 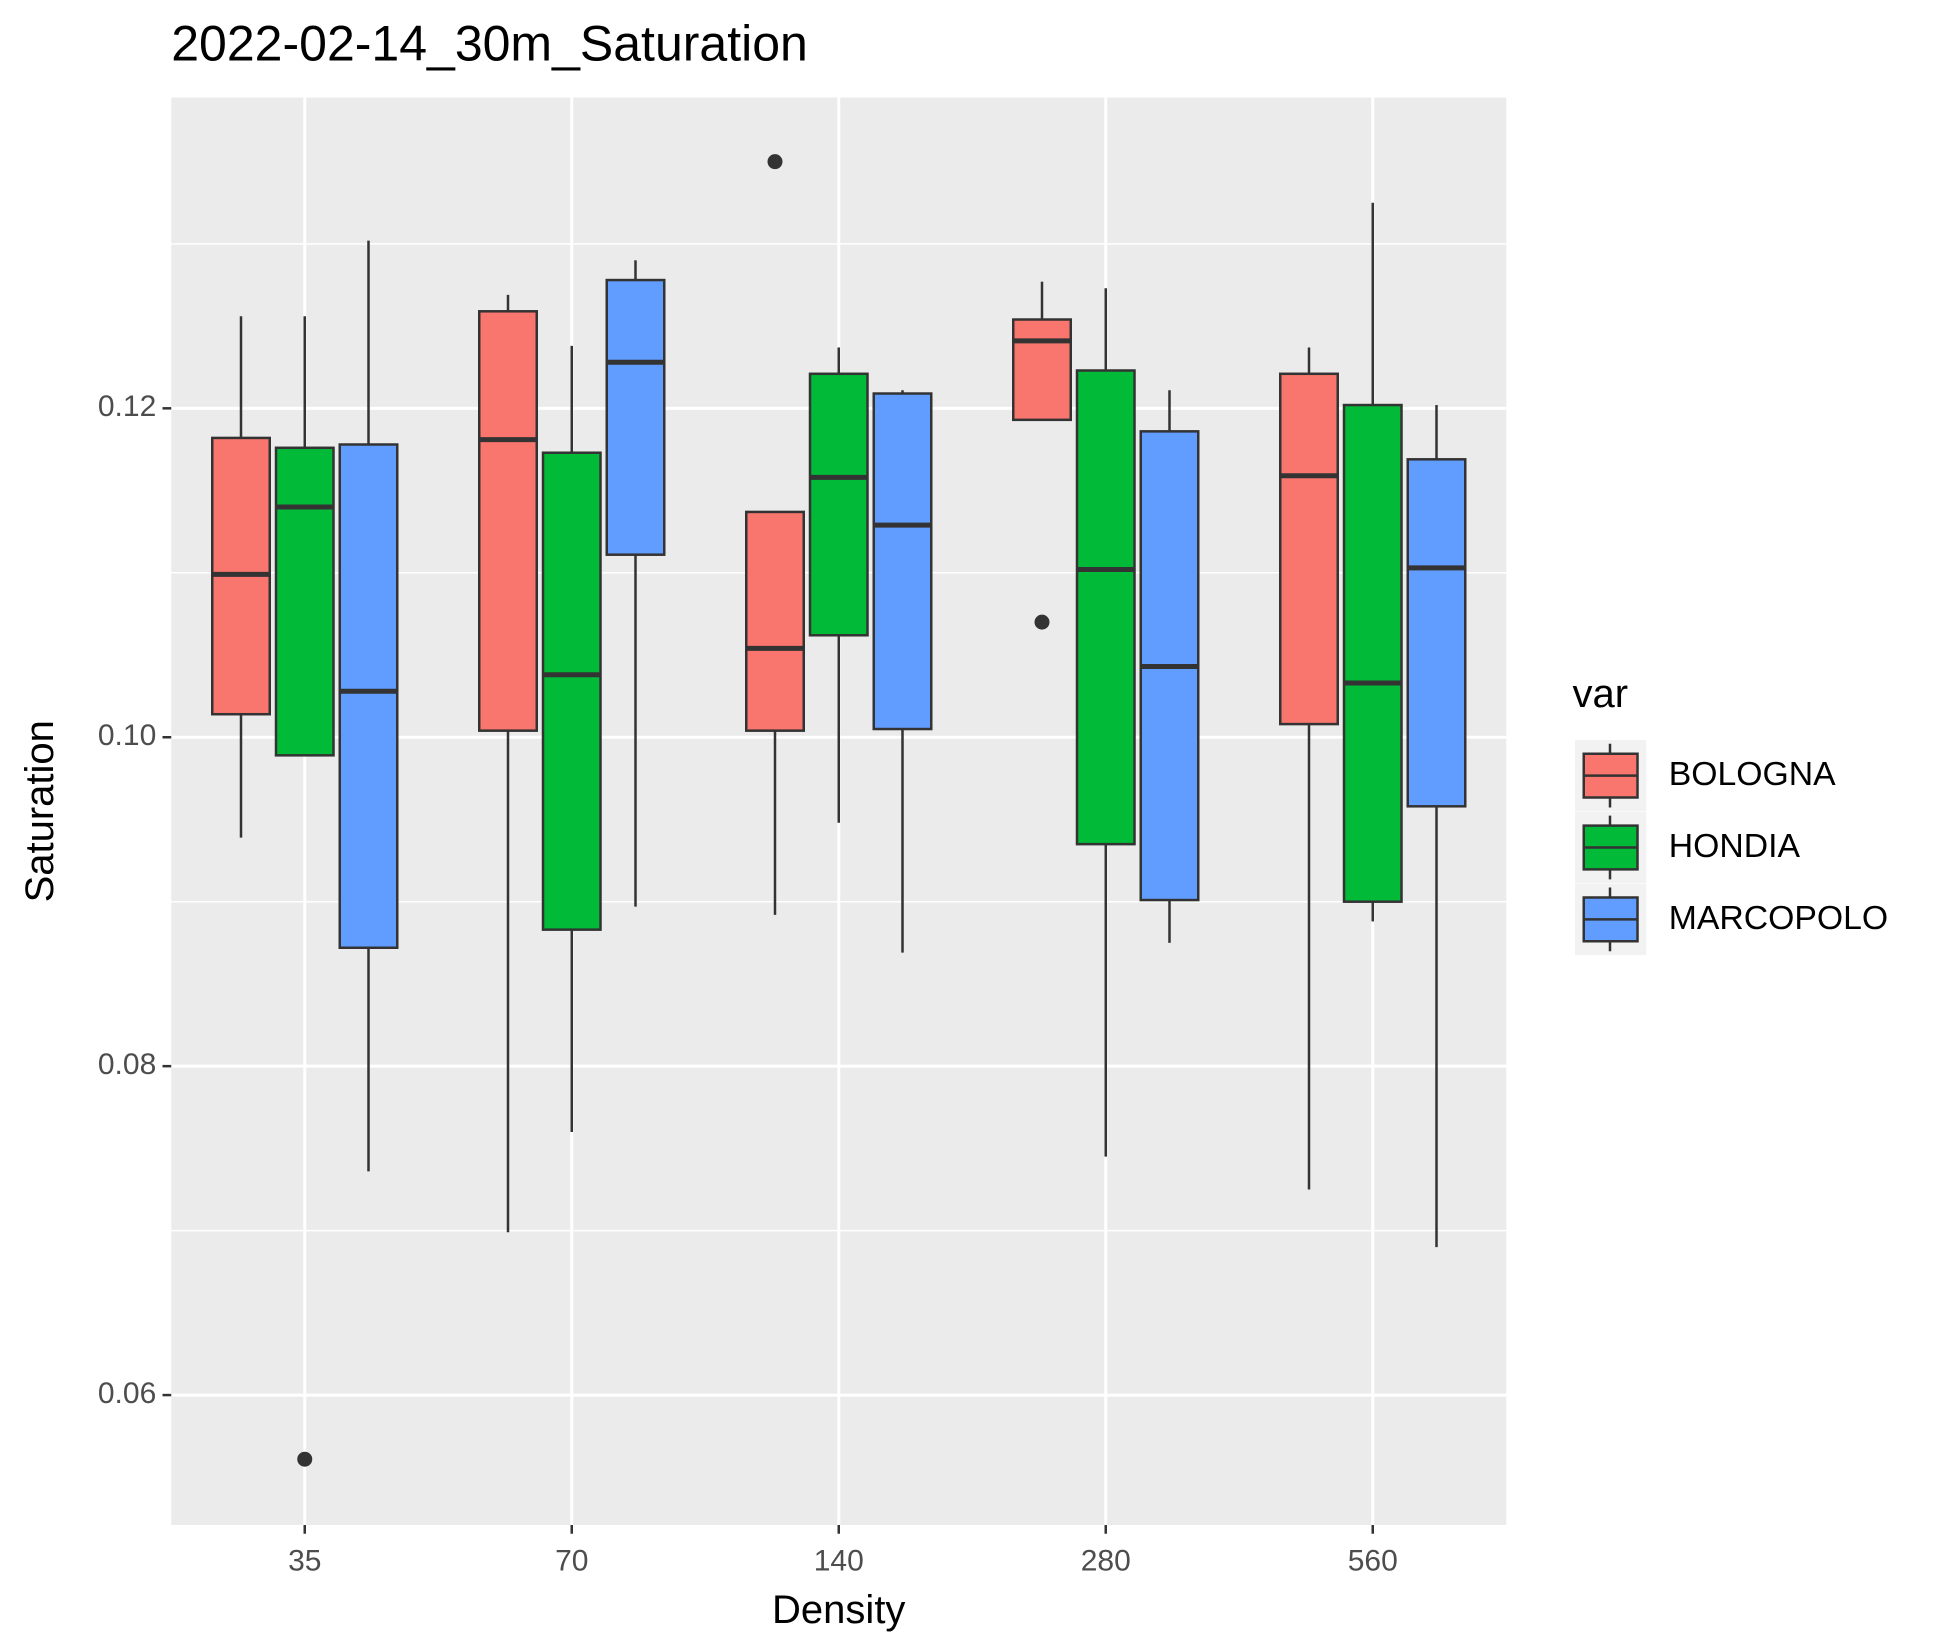 I want to click on legend-label: MARCOPOLO, so click(x=1778, y=918).